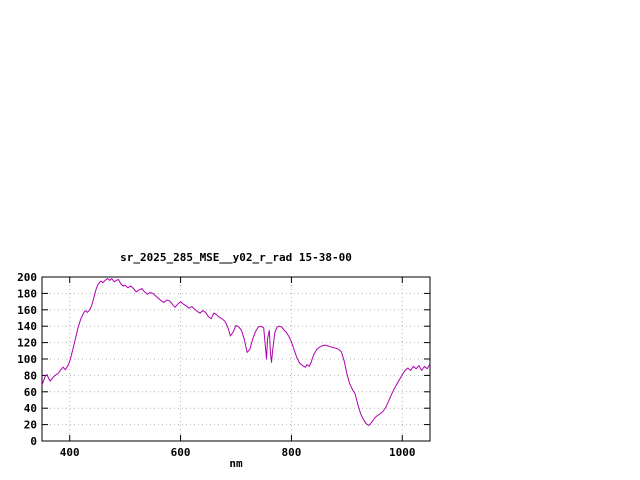 This screenshot has width=640, height=480. Describe the element at coordinates (402, 452) in the screenshot. I see `x-tick-label: 1000` at that location.